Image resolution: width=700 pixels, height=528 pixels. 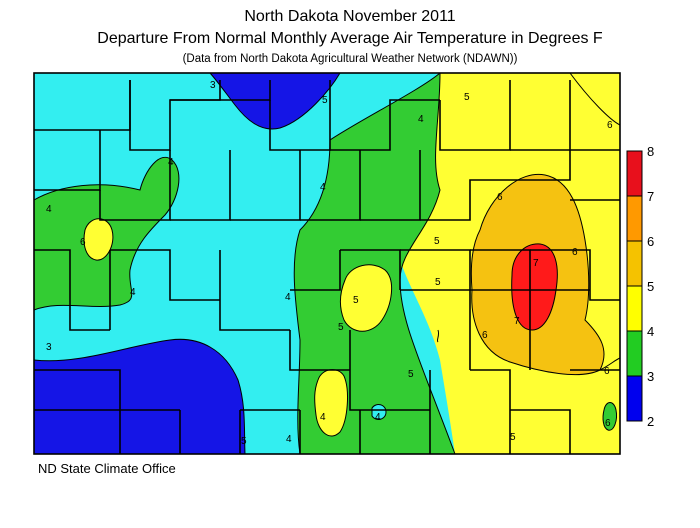 What do you see at coordinates (275, 101) in the screenshot?
I see `band-2-3-north` at bounding box center [275, 101].